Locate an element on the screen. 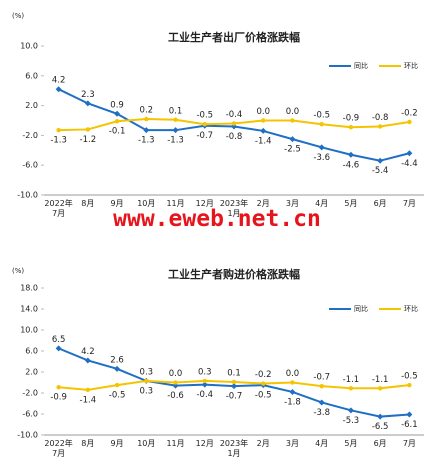 The width and height of the screenshot is (434, 467). value-label: 6.5 is located at coordinates (59, 340).